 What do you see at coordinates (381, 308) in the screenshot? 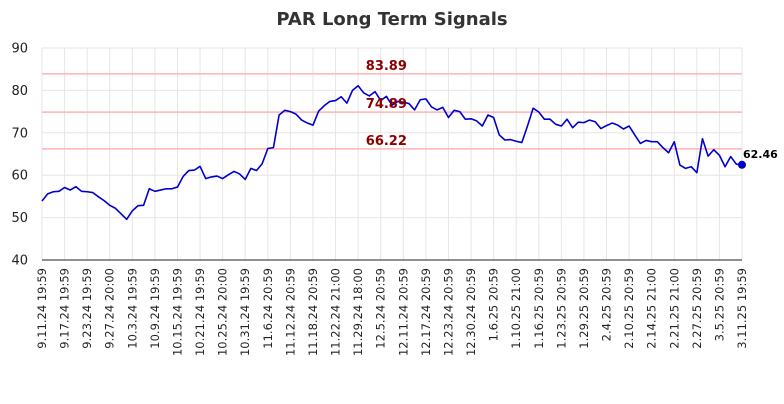
I see `x-tick-label: 12.5.24 20:59` at bounding box center [381, 308].